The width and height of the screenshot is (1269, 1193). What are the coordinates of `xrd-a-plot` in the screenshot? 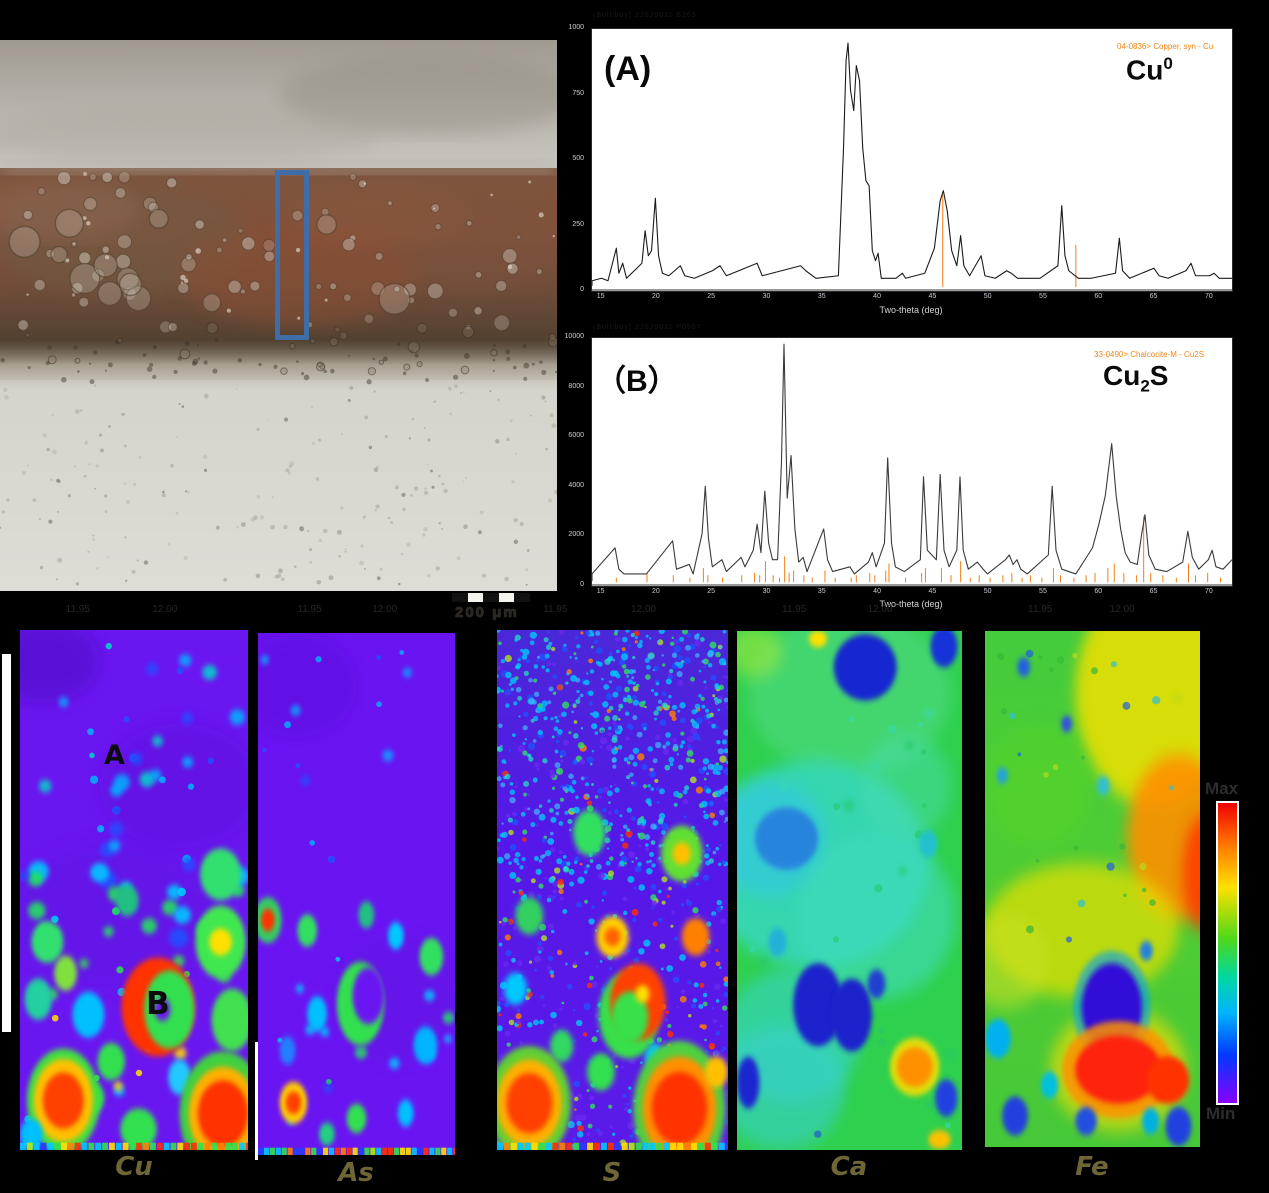 It's located at (912, 160).